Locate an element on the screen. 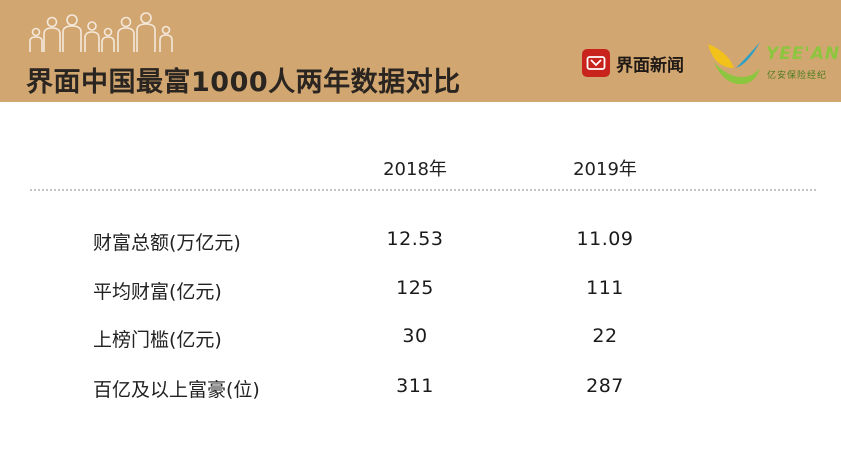 The width and height of the screenshot is (841, 470). cell-billionaires-2019: 287 is located at coordinates (605, 386).